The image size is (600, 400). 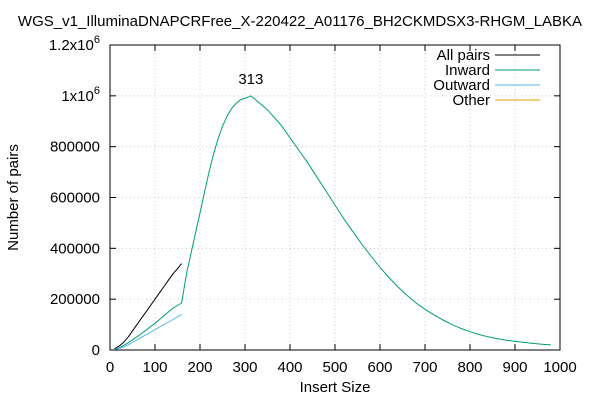 What do you see at coordinates (471, 100) in the screenshot?
I see `legend-label-other: Other` at bounding box center [471, 100].